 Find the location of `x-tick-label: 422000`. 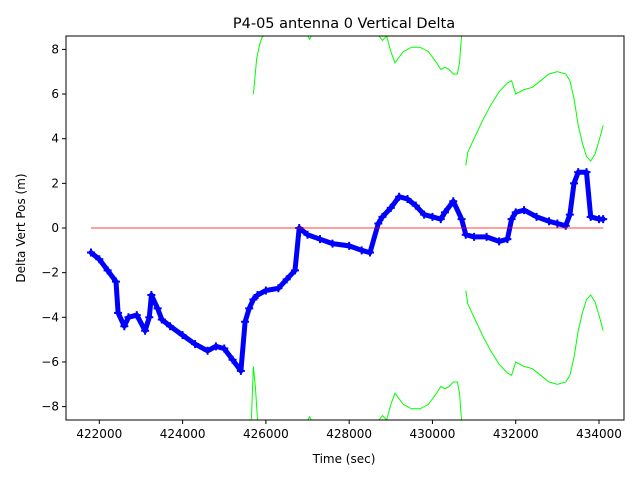

x-tick-label: 422000 is located at coordinates (99, 434).